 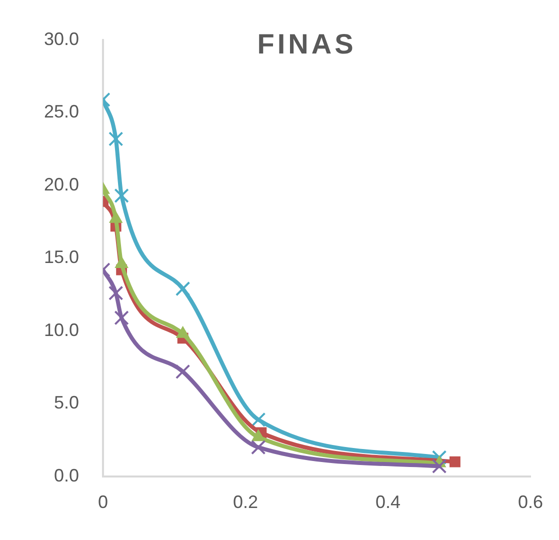 I want to click on y-tick-label: 15.0, so click(x=62, y=257).